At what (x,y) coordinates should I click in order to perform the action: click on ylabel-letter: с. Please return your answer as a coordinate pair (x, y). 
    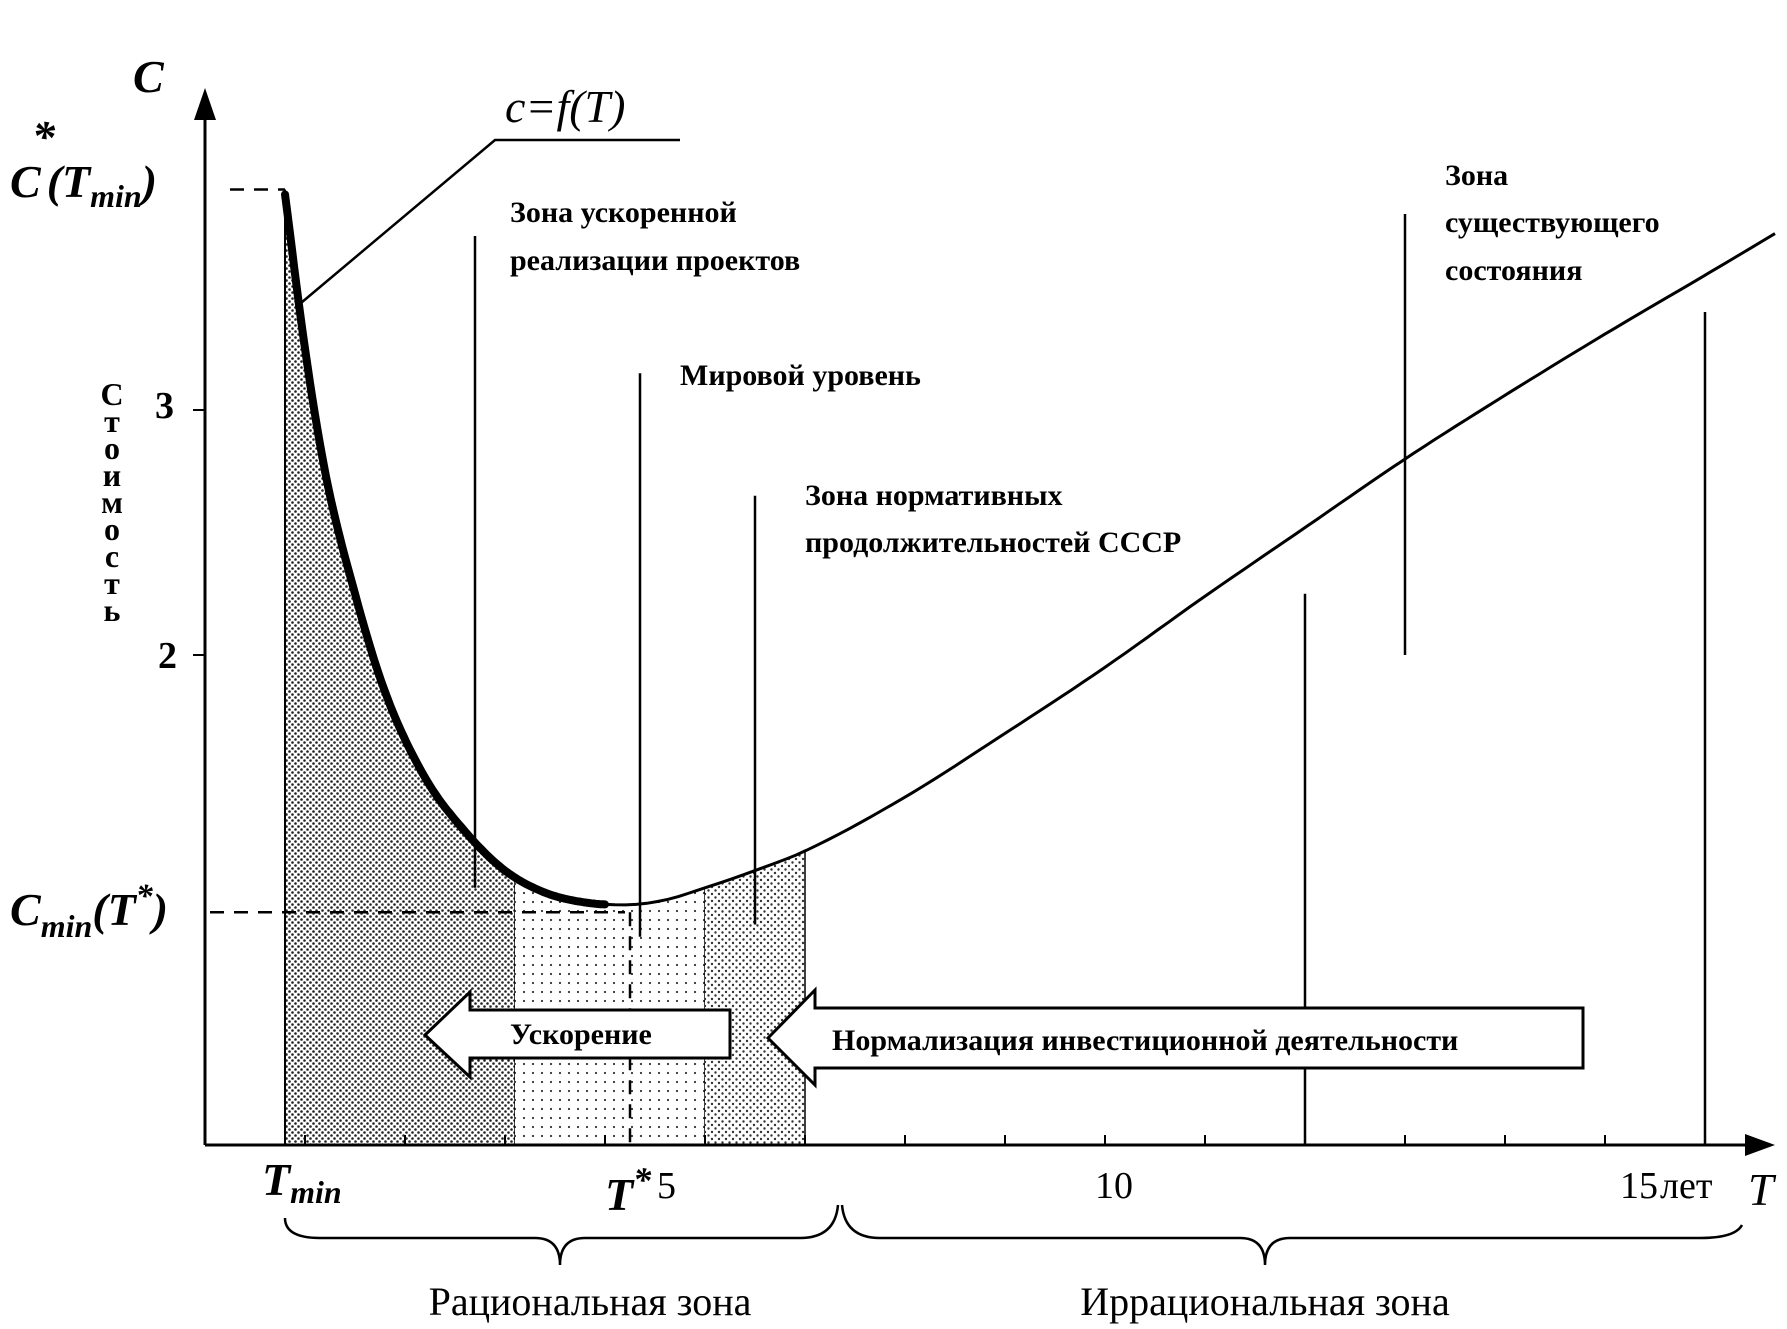
    Looking at the image, I should click on (112, 556).